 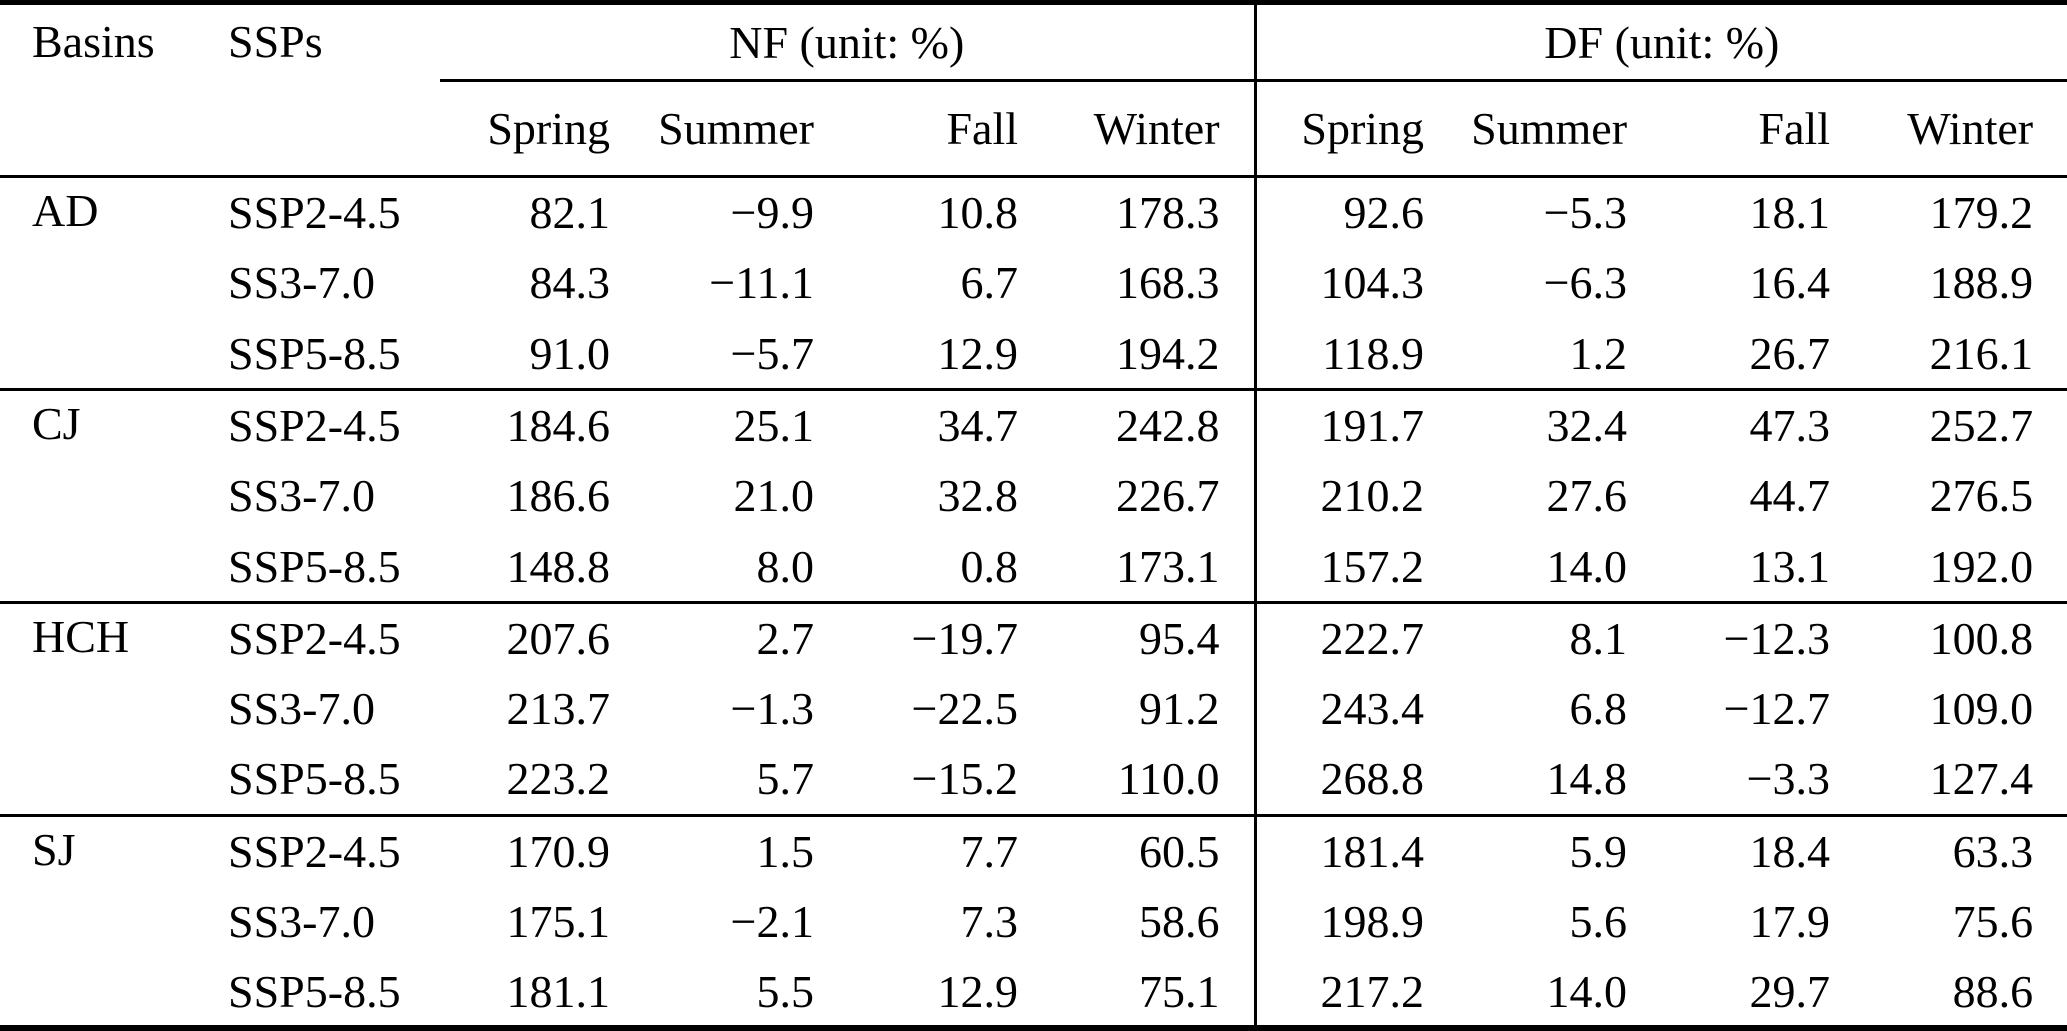 I want to click on df-spring-header: Spring, so click(x=1356, y=129).